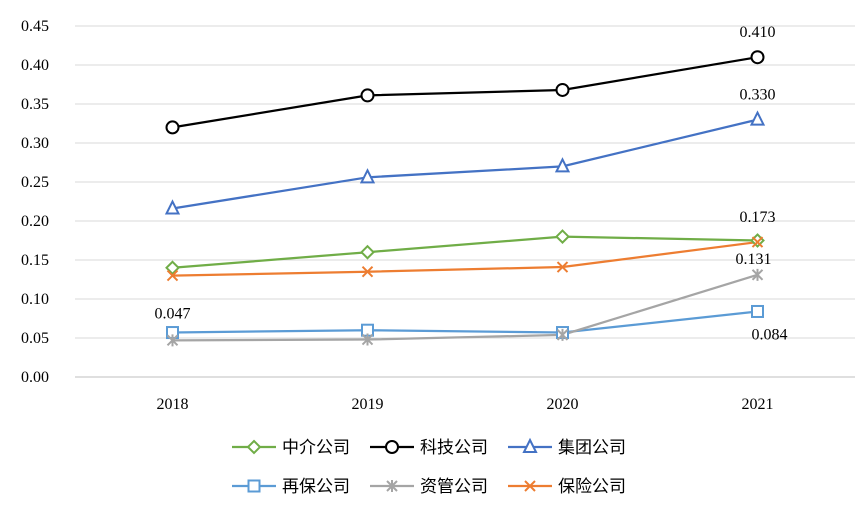  I want to click on legend-item: 科技公司, so click(429, 448).